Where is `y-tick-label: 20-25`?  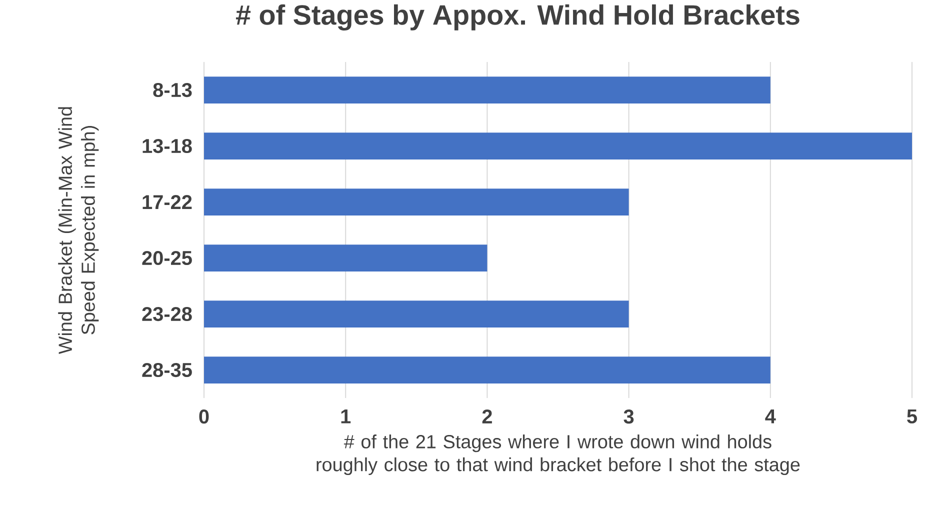 y-tick-label: 20-25 is located at coordinates (167, 258).